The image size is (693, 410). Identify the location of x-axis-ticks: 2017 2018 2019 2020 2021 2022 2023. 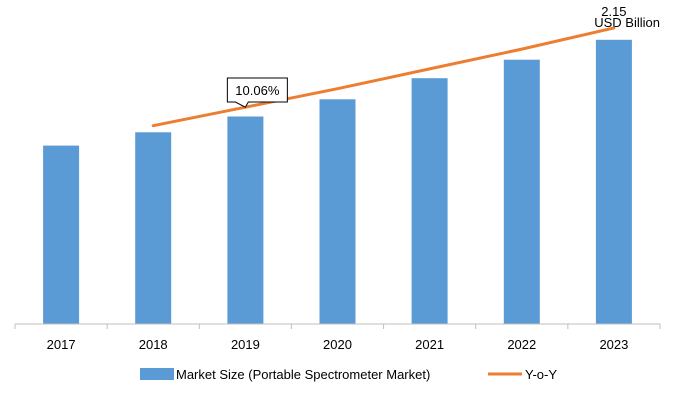
(337, 338).